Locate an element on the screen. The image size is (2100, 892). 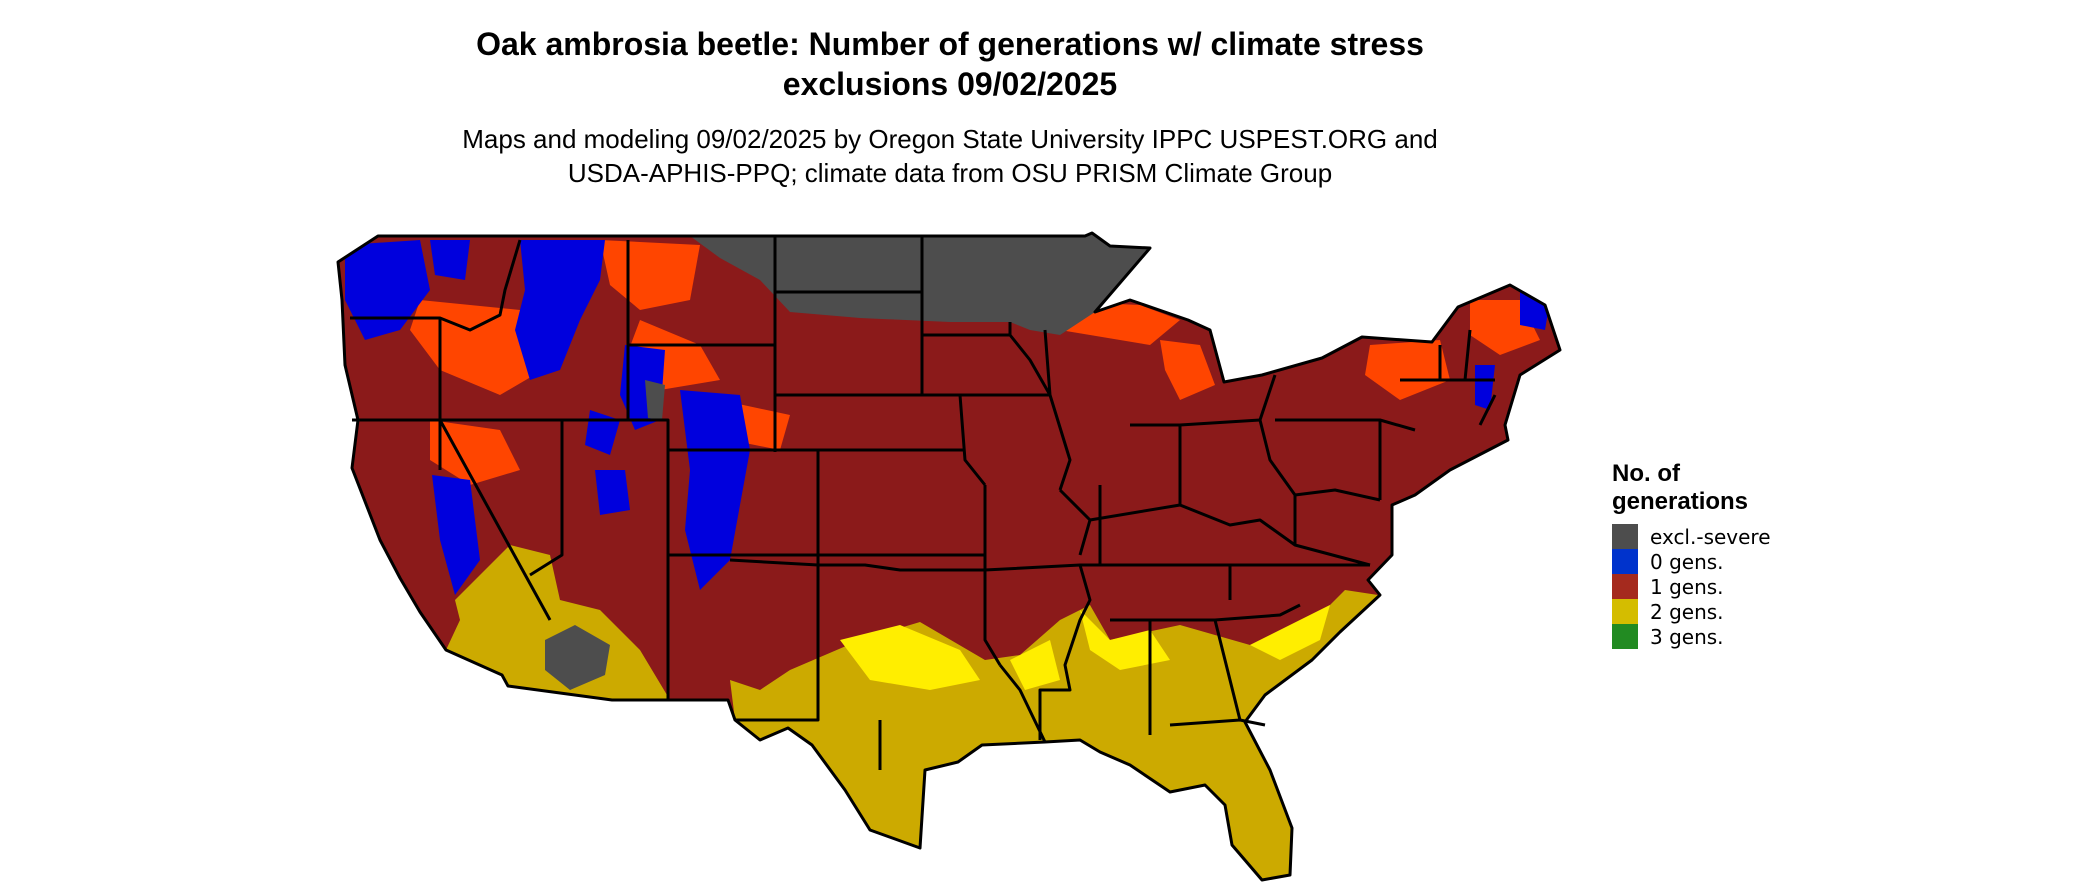
legend-title: No. of generations is located at coordinates (1691, 488).